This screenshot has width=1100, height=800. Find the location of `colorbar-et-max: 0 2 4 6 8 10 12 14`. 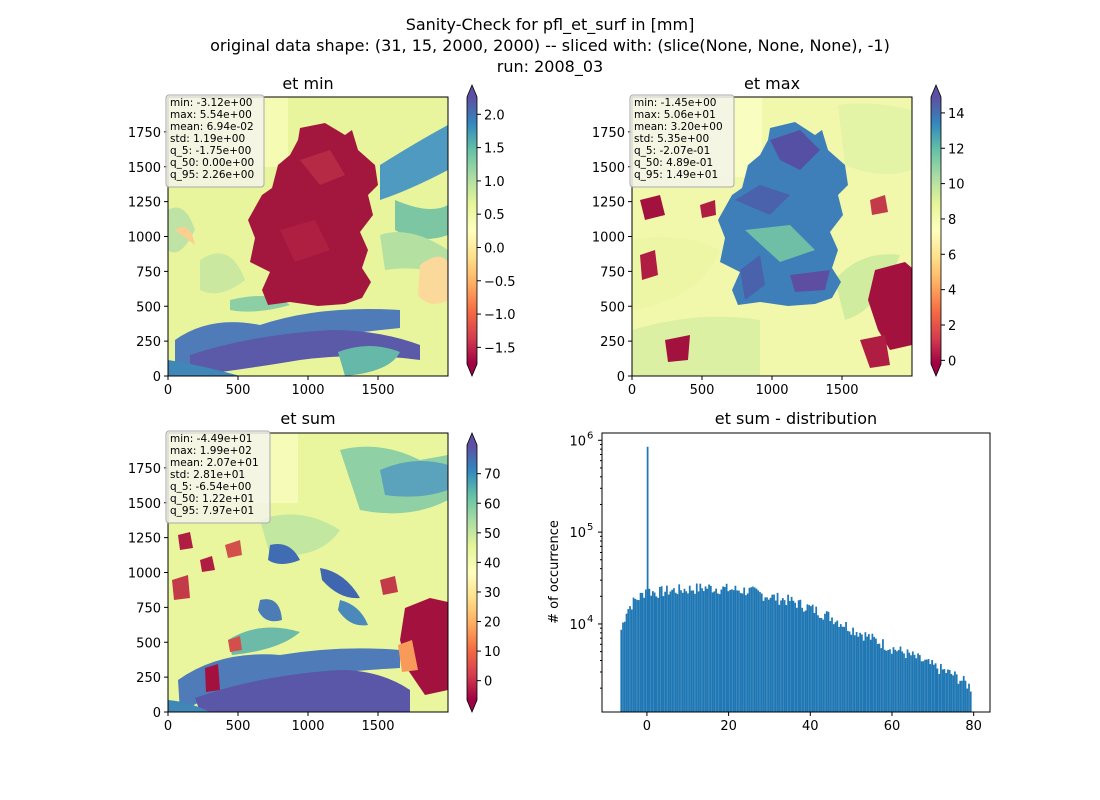

colorbar-et-max: 0 2 4 6 8 10 12 14 is located at coordinates (947, 230).